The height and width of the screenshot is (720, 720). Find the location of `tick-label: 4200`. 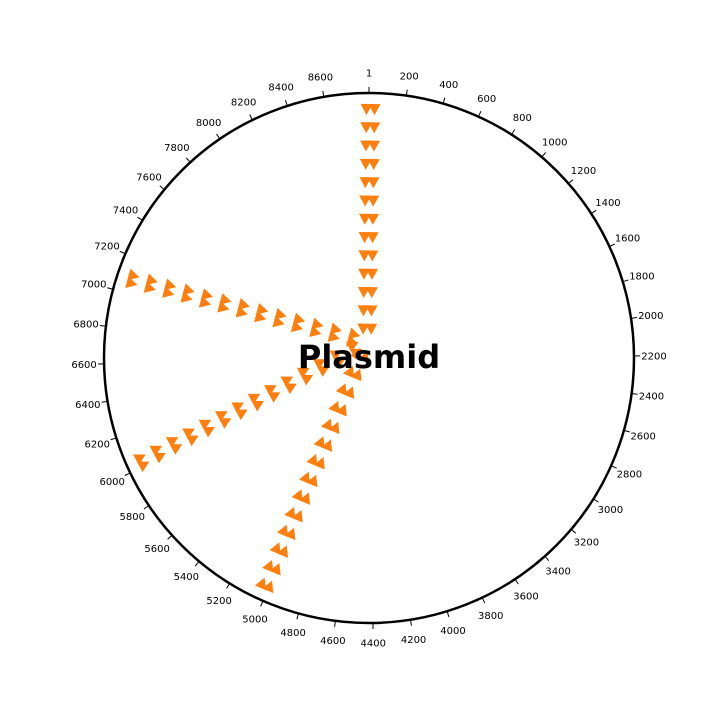

tick-label: 4200 is located at coordinates (413, 640).